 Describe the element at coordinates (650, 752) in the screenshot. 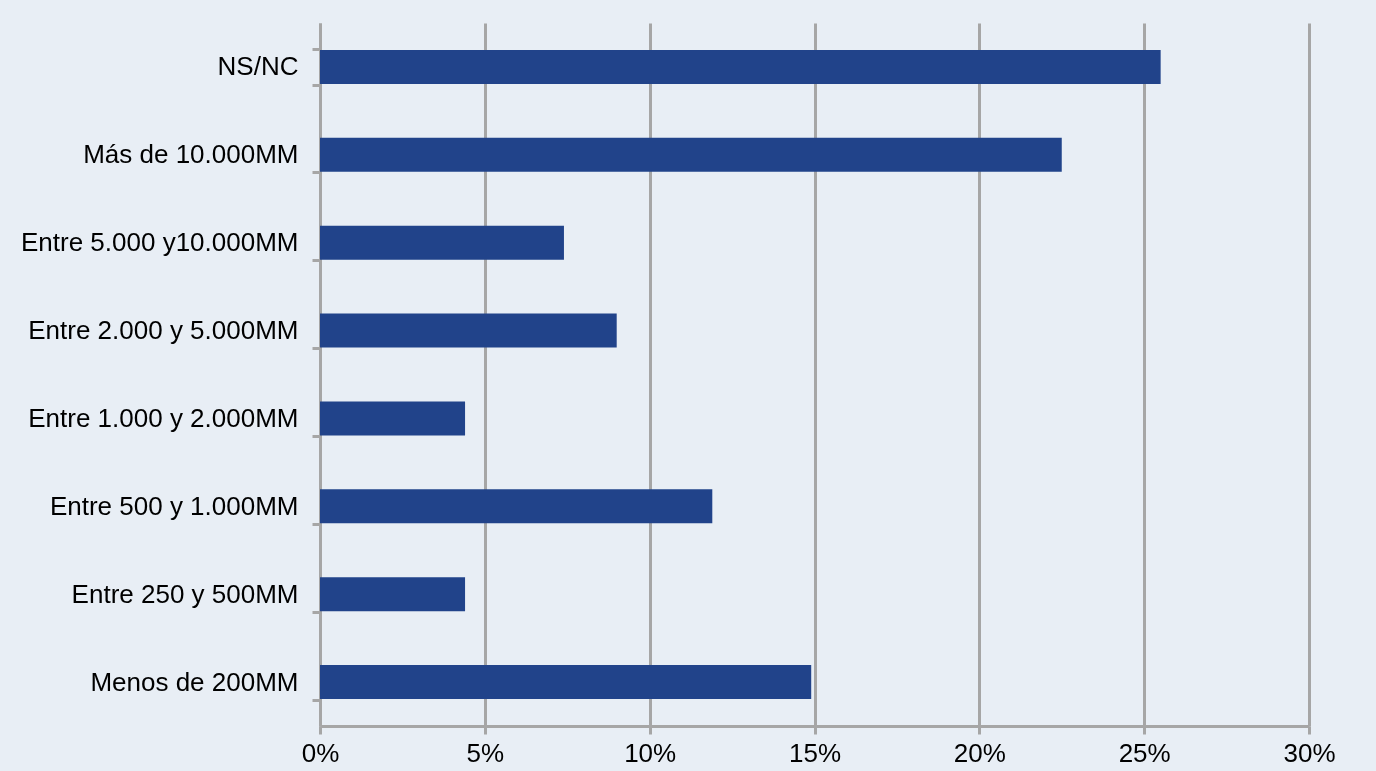

I see `x-tick-label: 10%` at that location.